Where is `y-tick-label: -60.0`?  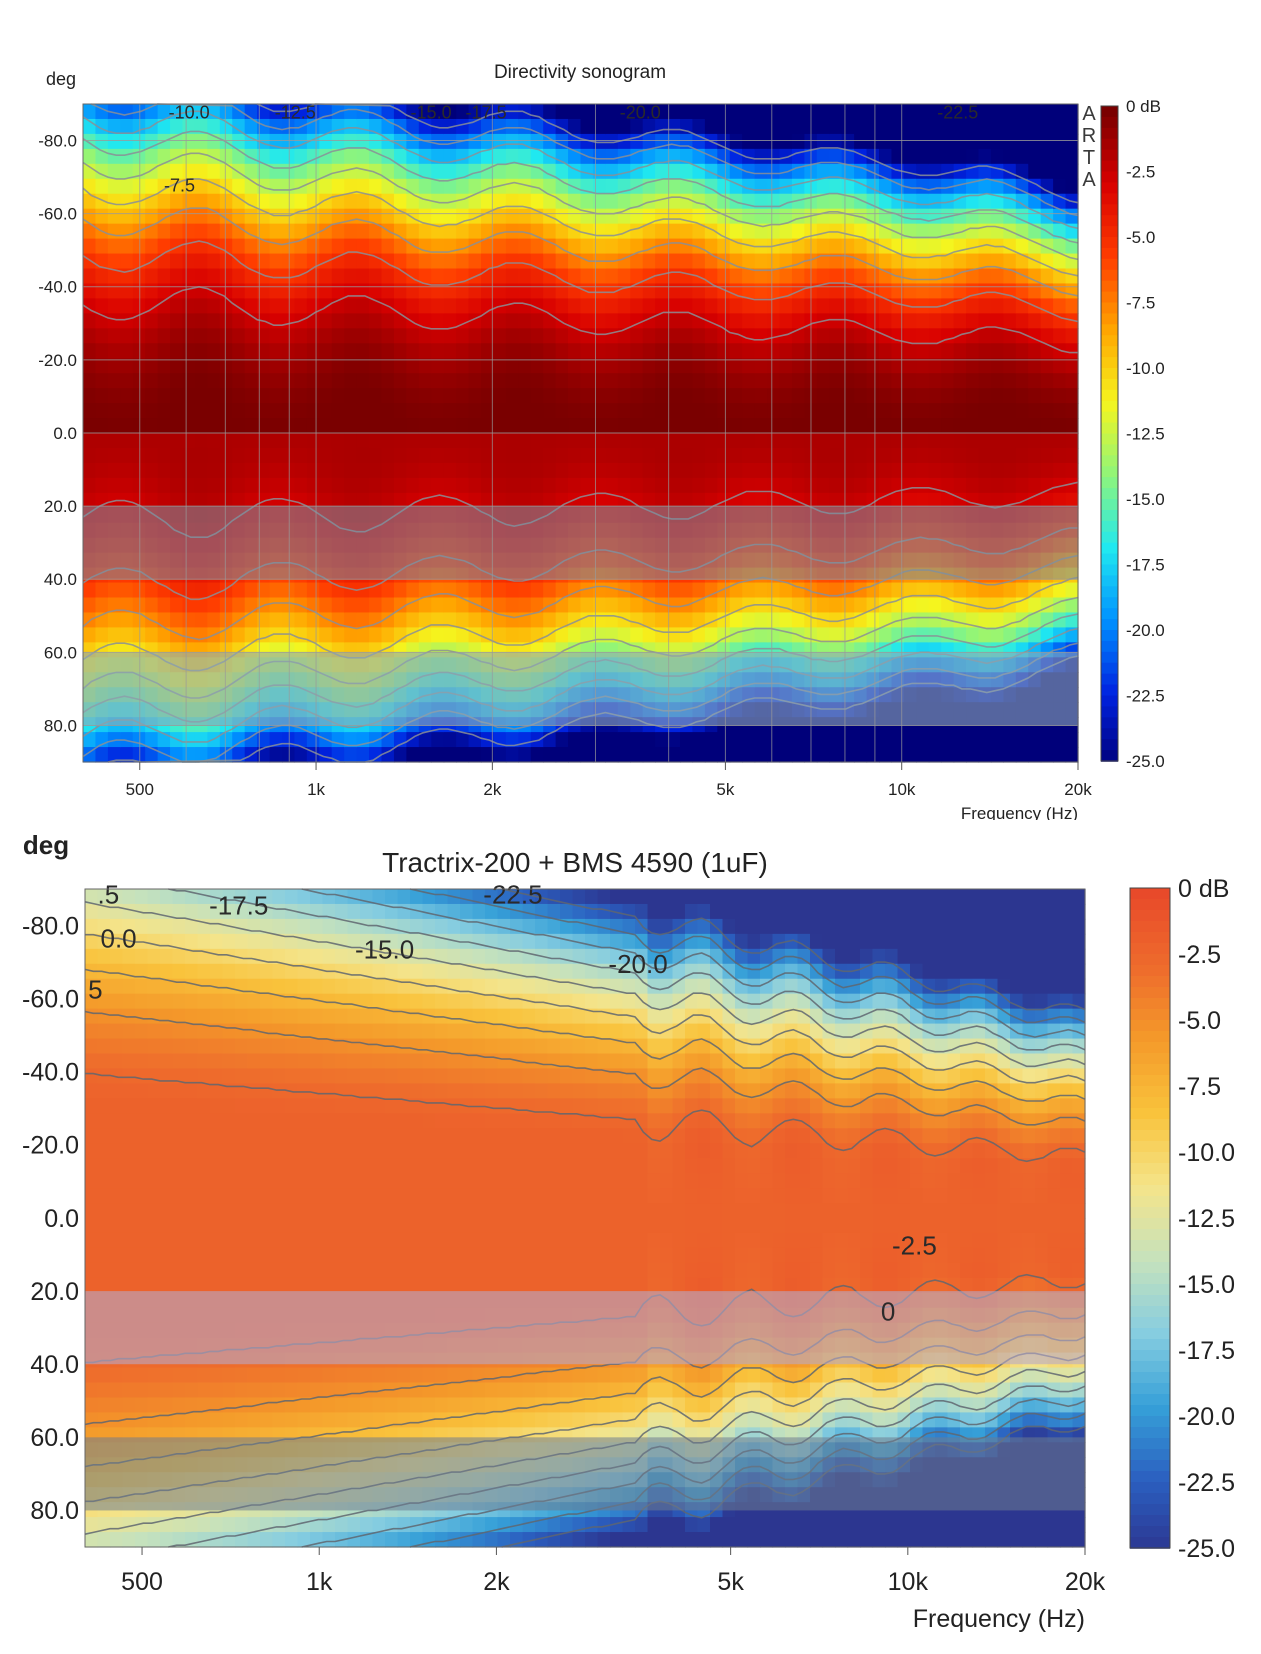
y-tick-label: -60.0 is located at coordinates (57, 214).